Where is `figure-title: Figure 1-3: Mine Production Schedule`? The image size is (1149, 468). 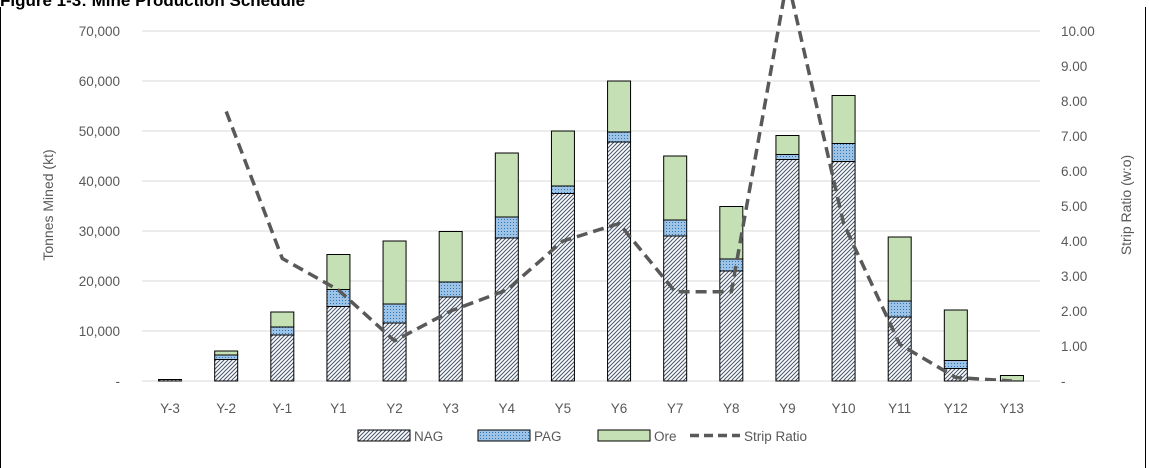 figure-title: Figure 1-3: Mine Production Schedule is located at coordinates (153, 5).